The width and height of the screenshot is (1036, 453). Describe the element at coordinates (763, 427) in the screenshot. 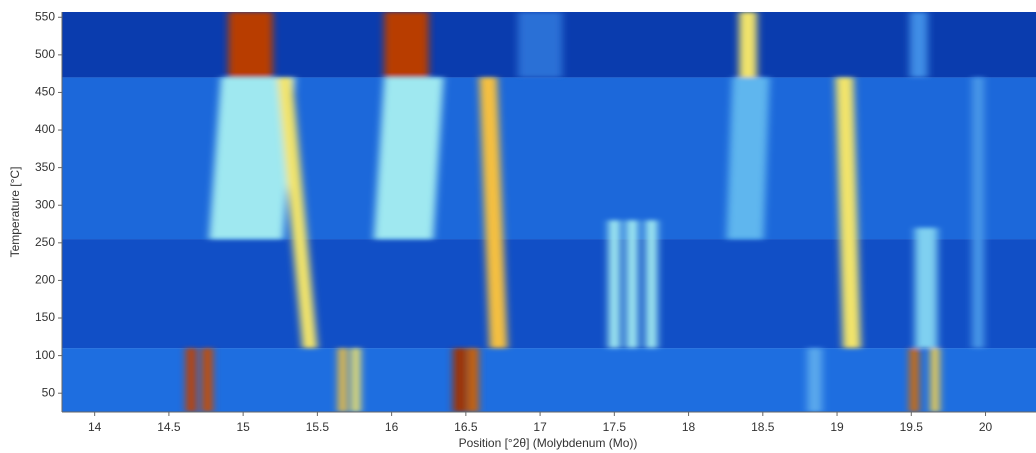

I see `x-tick-label: 18.5` at that location.